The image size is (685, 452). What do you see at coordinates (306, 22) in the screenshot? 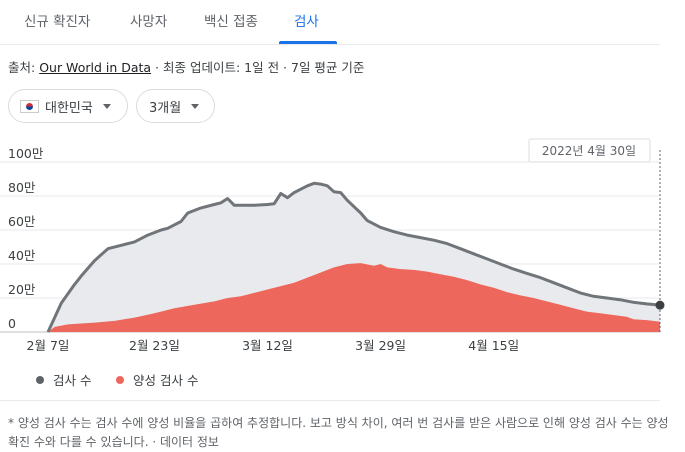
I see `tab-tests: 검사` at bounding box center [306, 22].